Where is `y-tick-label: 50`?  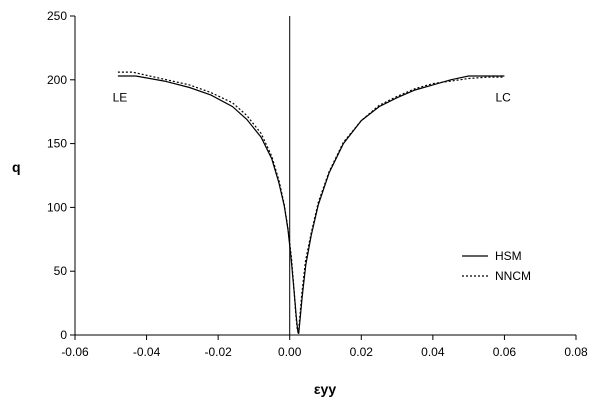 y-tick-label: 50 is located at coordinates (61, 271).